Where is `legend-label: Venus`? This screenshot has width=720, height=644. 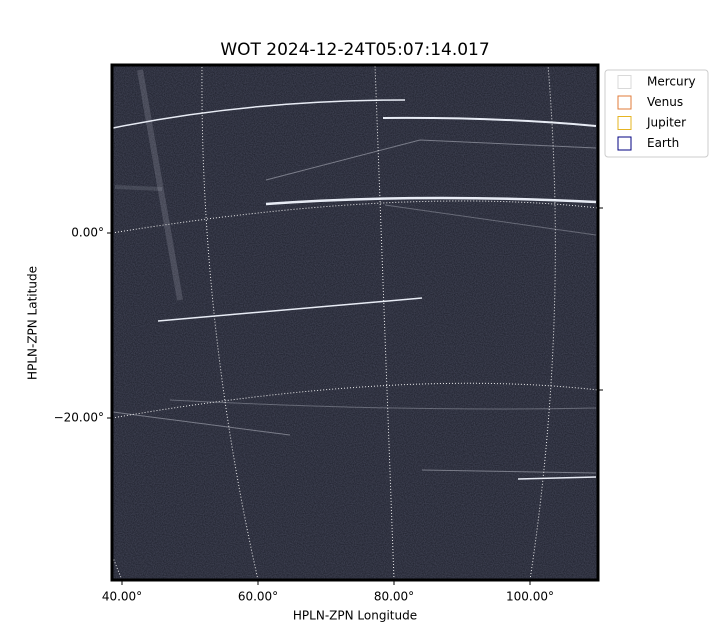 legend-label: Venus is located at coordinates (665, 102).